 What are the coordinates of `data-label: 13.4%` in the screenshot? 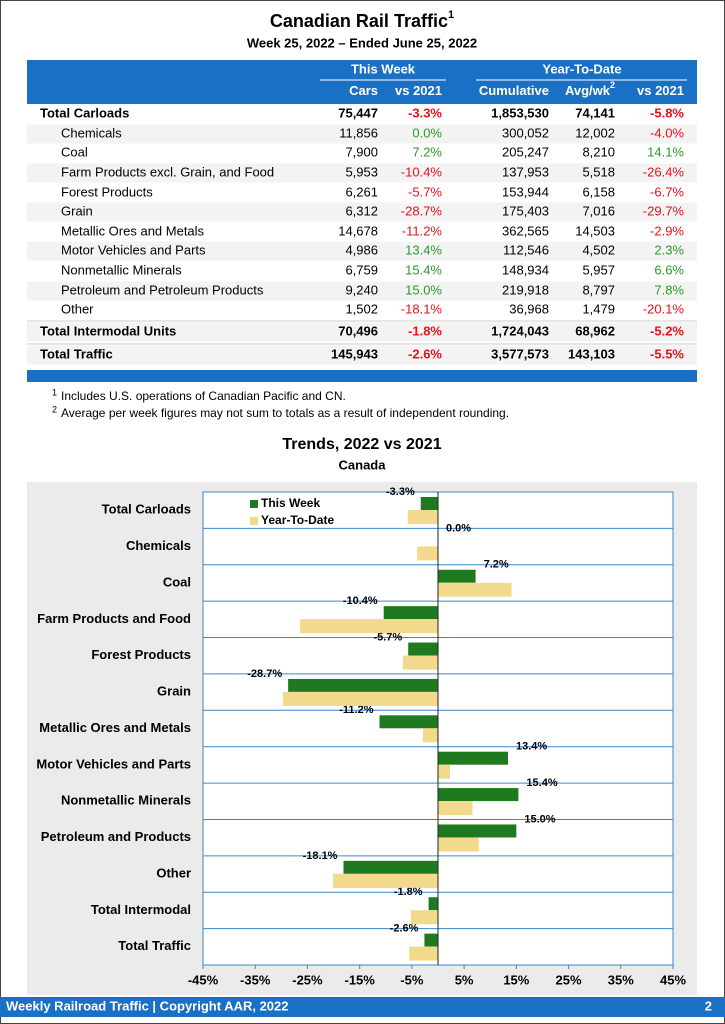 It's located at (531, 747).